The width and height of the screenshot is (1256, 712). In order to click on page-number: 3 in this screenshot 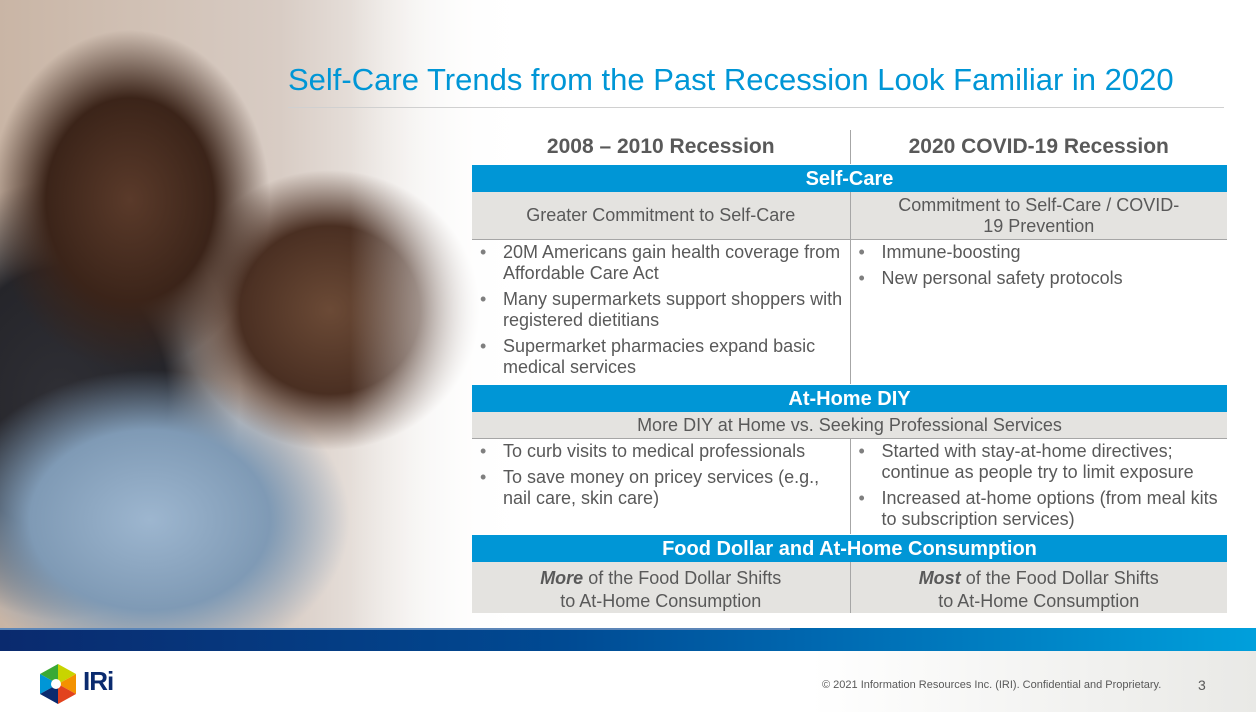, I will do `click(1202, 685)`.